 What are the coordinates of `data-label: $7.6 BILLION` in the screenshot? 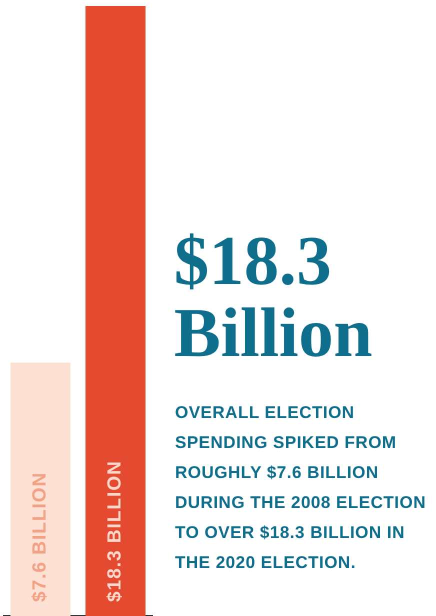 It's located at (40, 537).